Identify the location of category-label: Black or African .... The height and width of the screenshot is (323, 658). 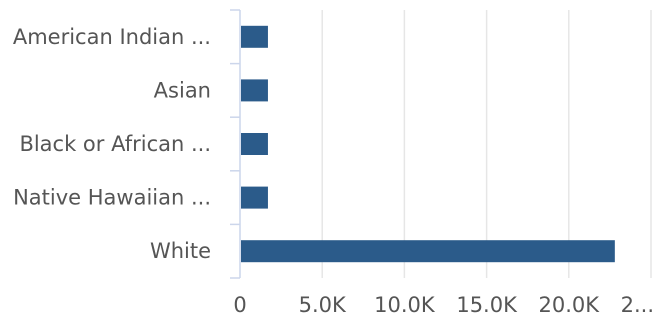
(115, 144).